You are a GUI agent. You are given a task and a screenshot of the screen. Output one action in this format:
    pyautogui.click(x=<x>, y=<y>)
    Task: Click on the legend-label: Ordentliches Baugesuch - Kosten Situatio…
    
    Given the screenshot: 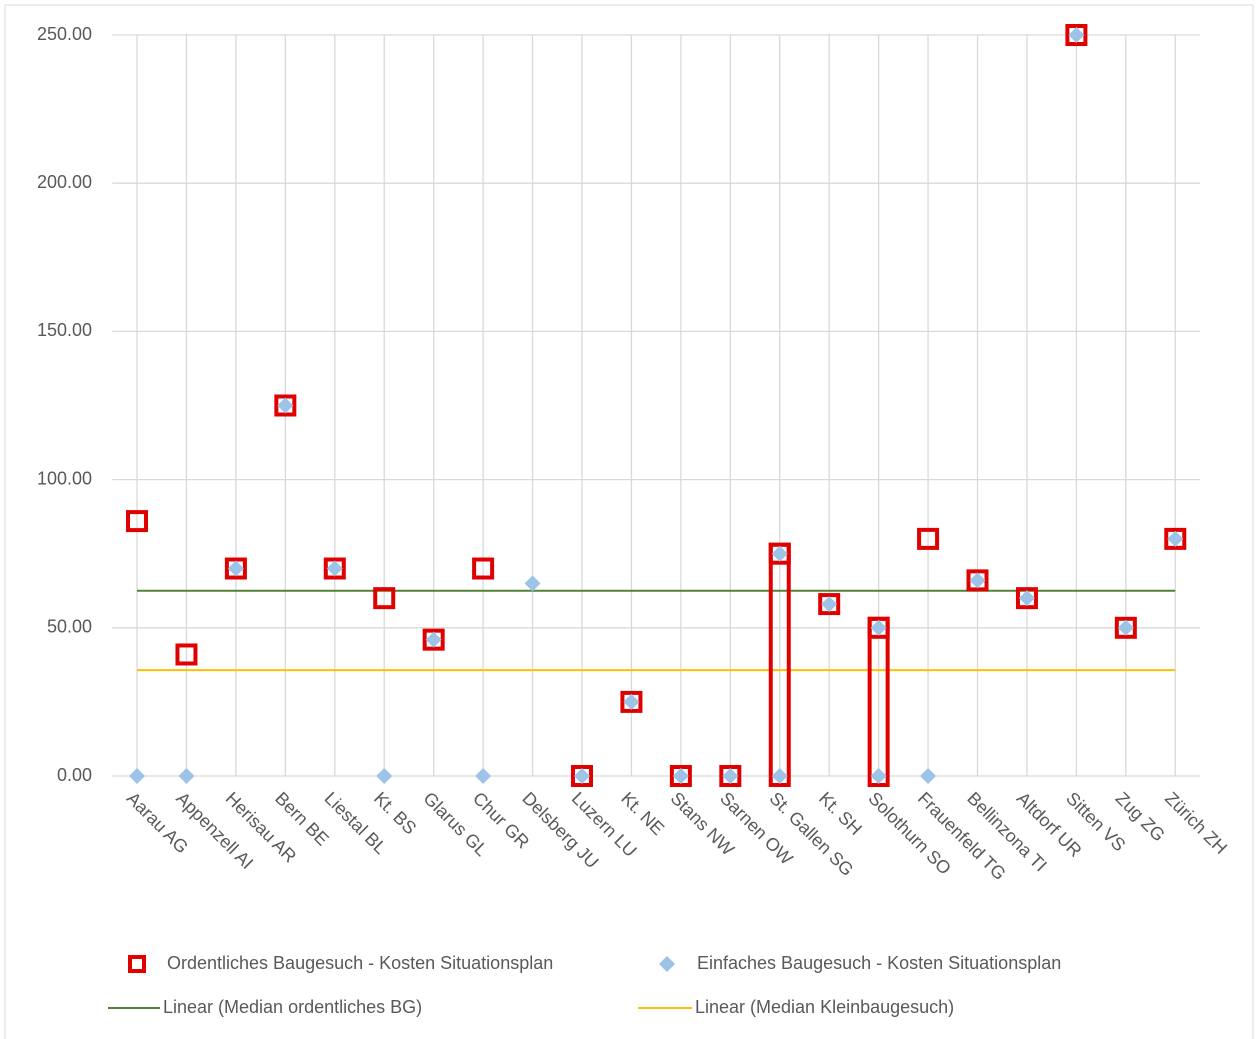 What is the action you would take?
    pyautogui.click(x=360, y=963)
    